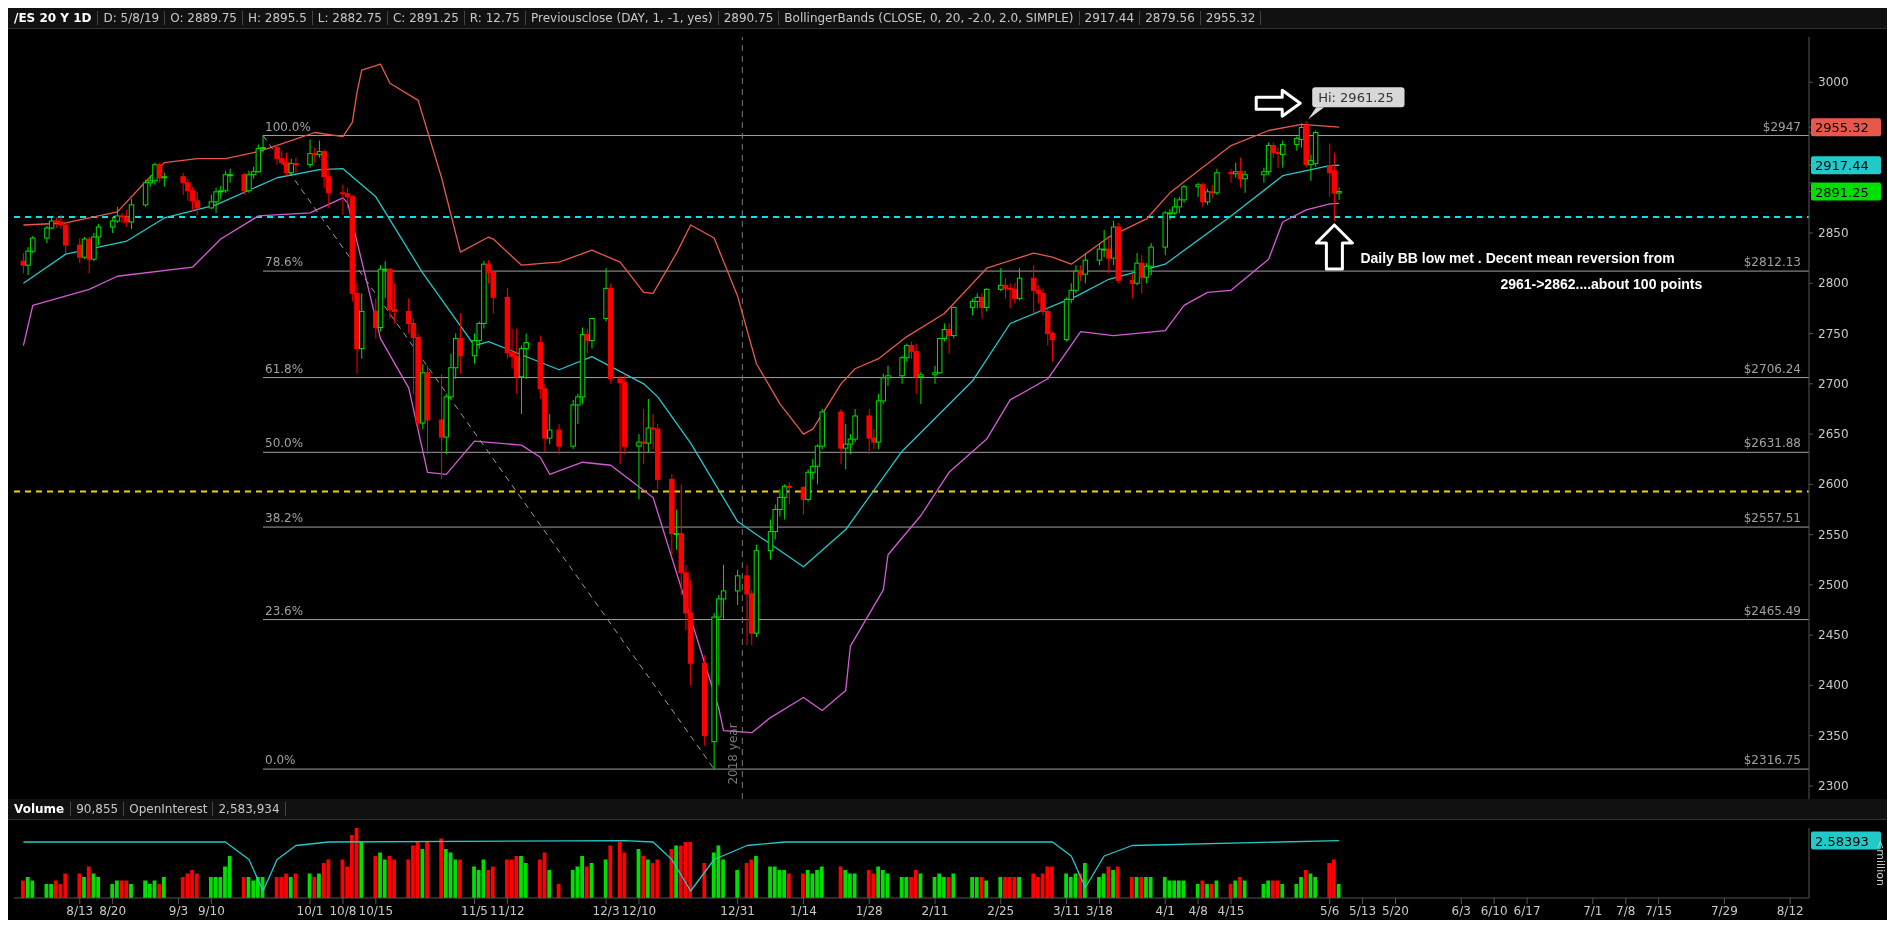  I want to click on x-tick-label: 11/12, so click(507, 910).